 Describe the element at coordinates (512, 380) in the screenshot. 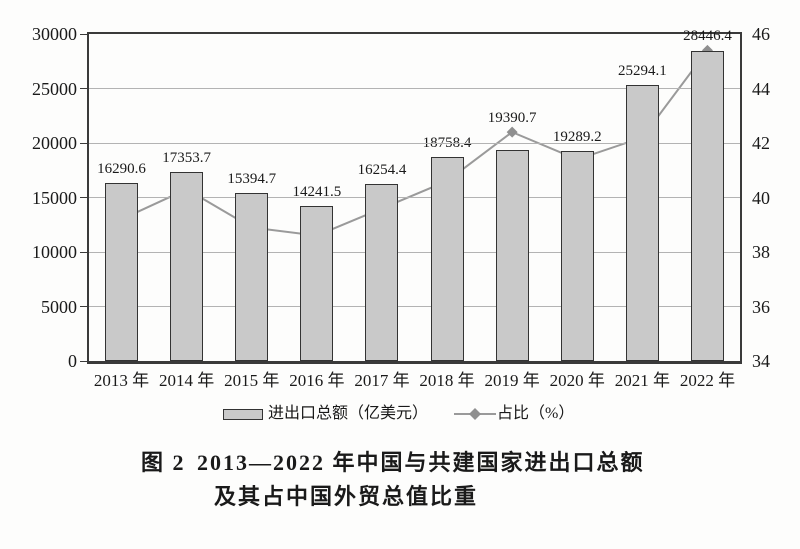

I see `x-axis-tick-label: 2019 年` at that location.